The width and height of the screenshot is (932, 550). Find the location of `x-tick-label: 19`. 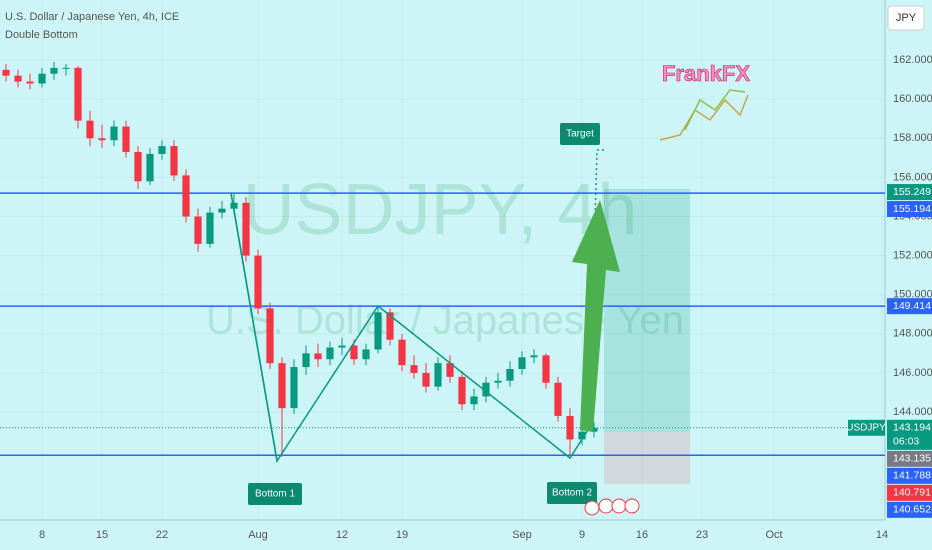

x-tick-label: 19 is located at coordinates (402, 535).